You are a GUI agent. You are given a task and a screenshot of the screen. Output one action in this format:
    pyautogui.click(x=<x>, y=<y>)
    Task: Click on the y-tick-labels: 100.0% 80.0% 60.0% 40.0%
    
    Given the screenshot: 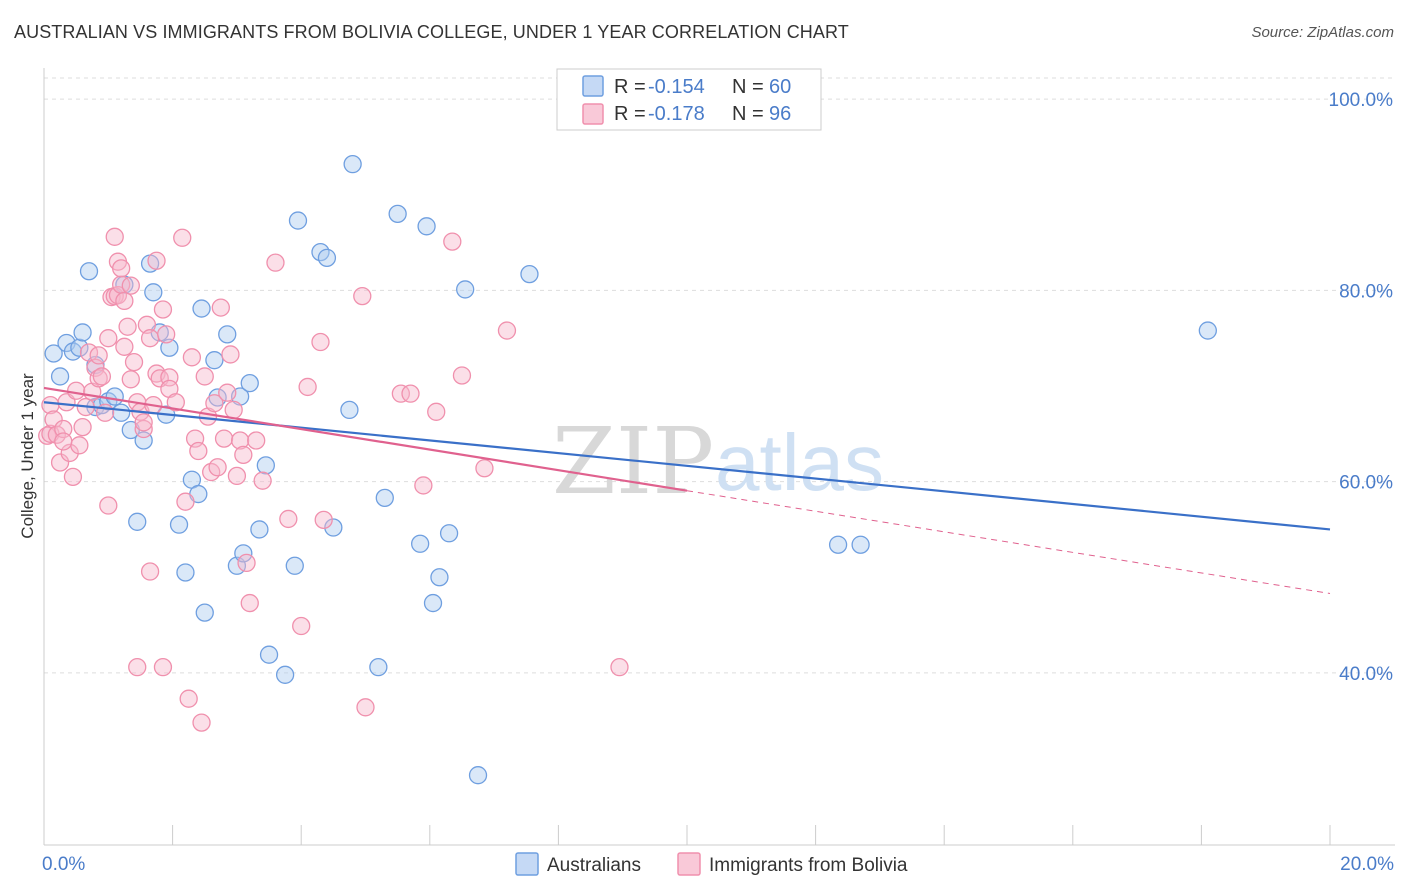 What is the action you would take?
    pyautogui.click(x=1361, y=387)
    